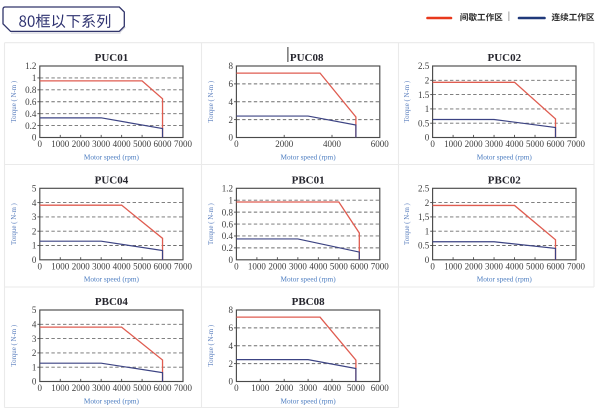 This screenshot has width=600, height=413. Describe the element at coordinates (30, 66) in the screenshot. I see `svg-text: 1.2` at that location.